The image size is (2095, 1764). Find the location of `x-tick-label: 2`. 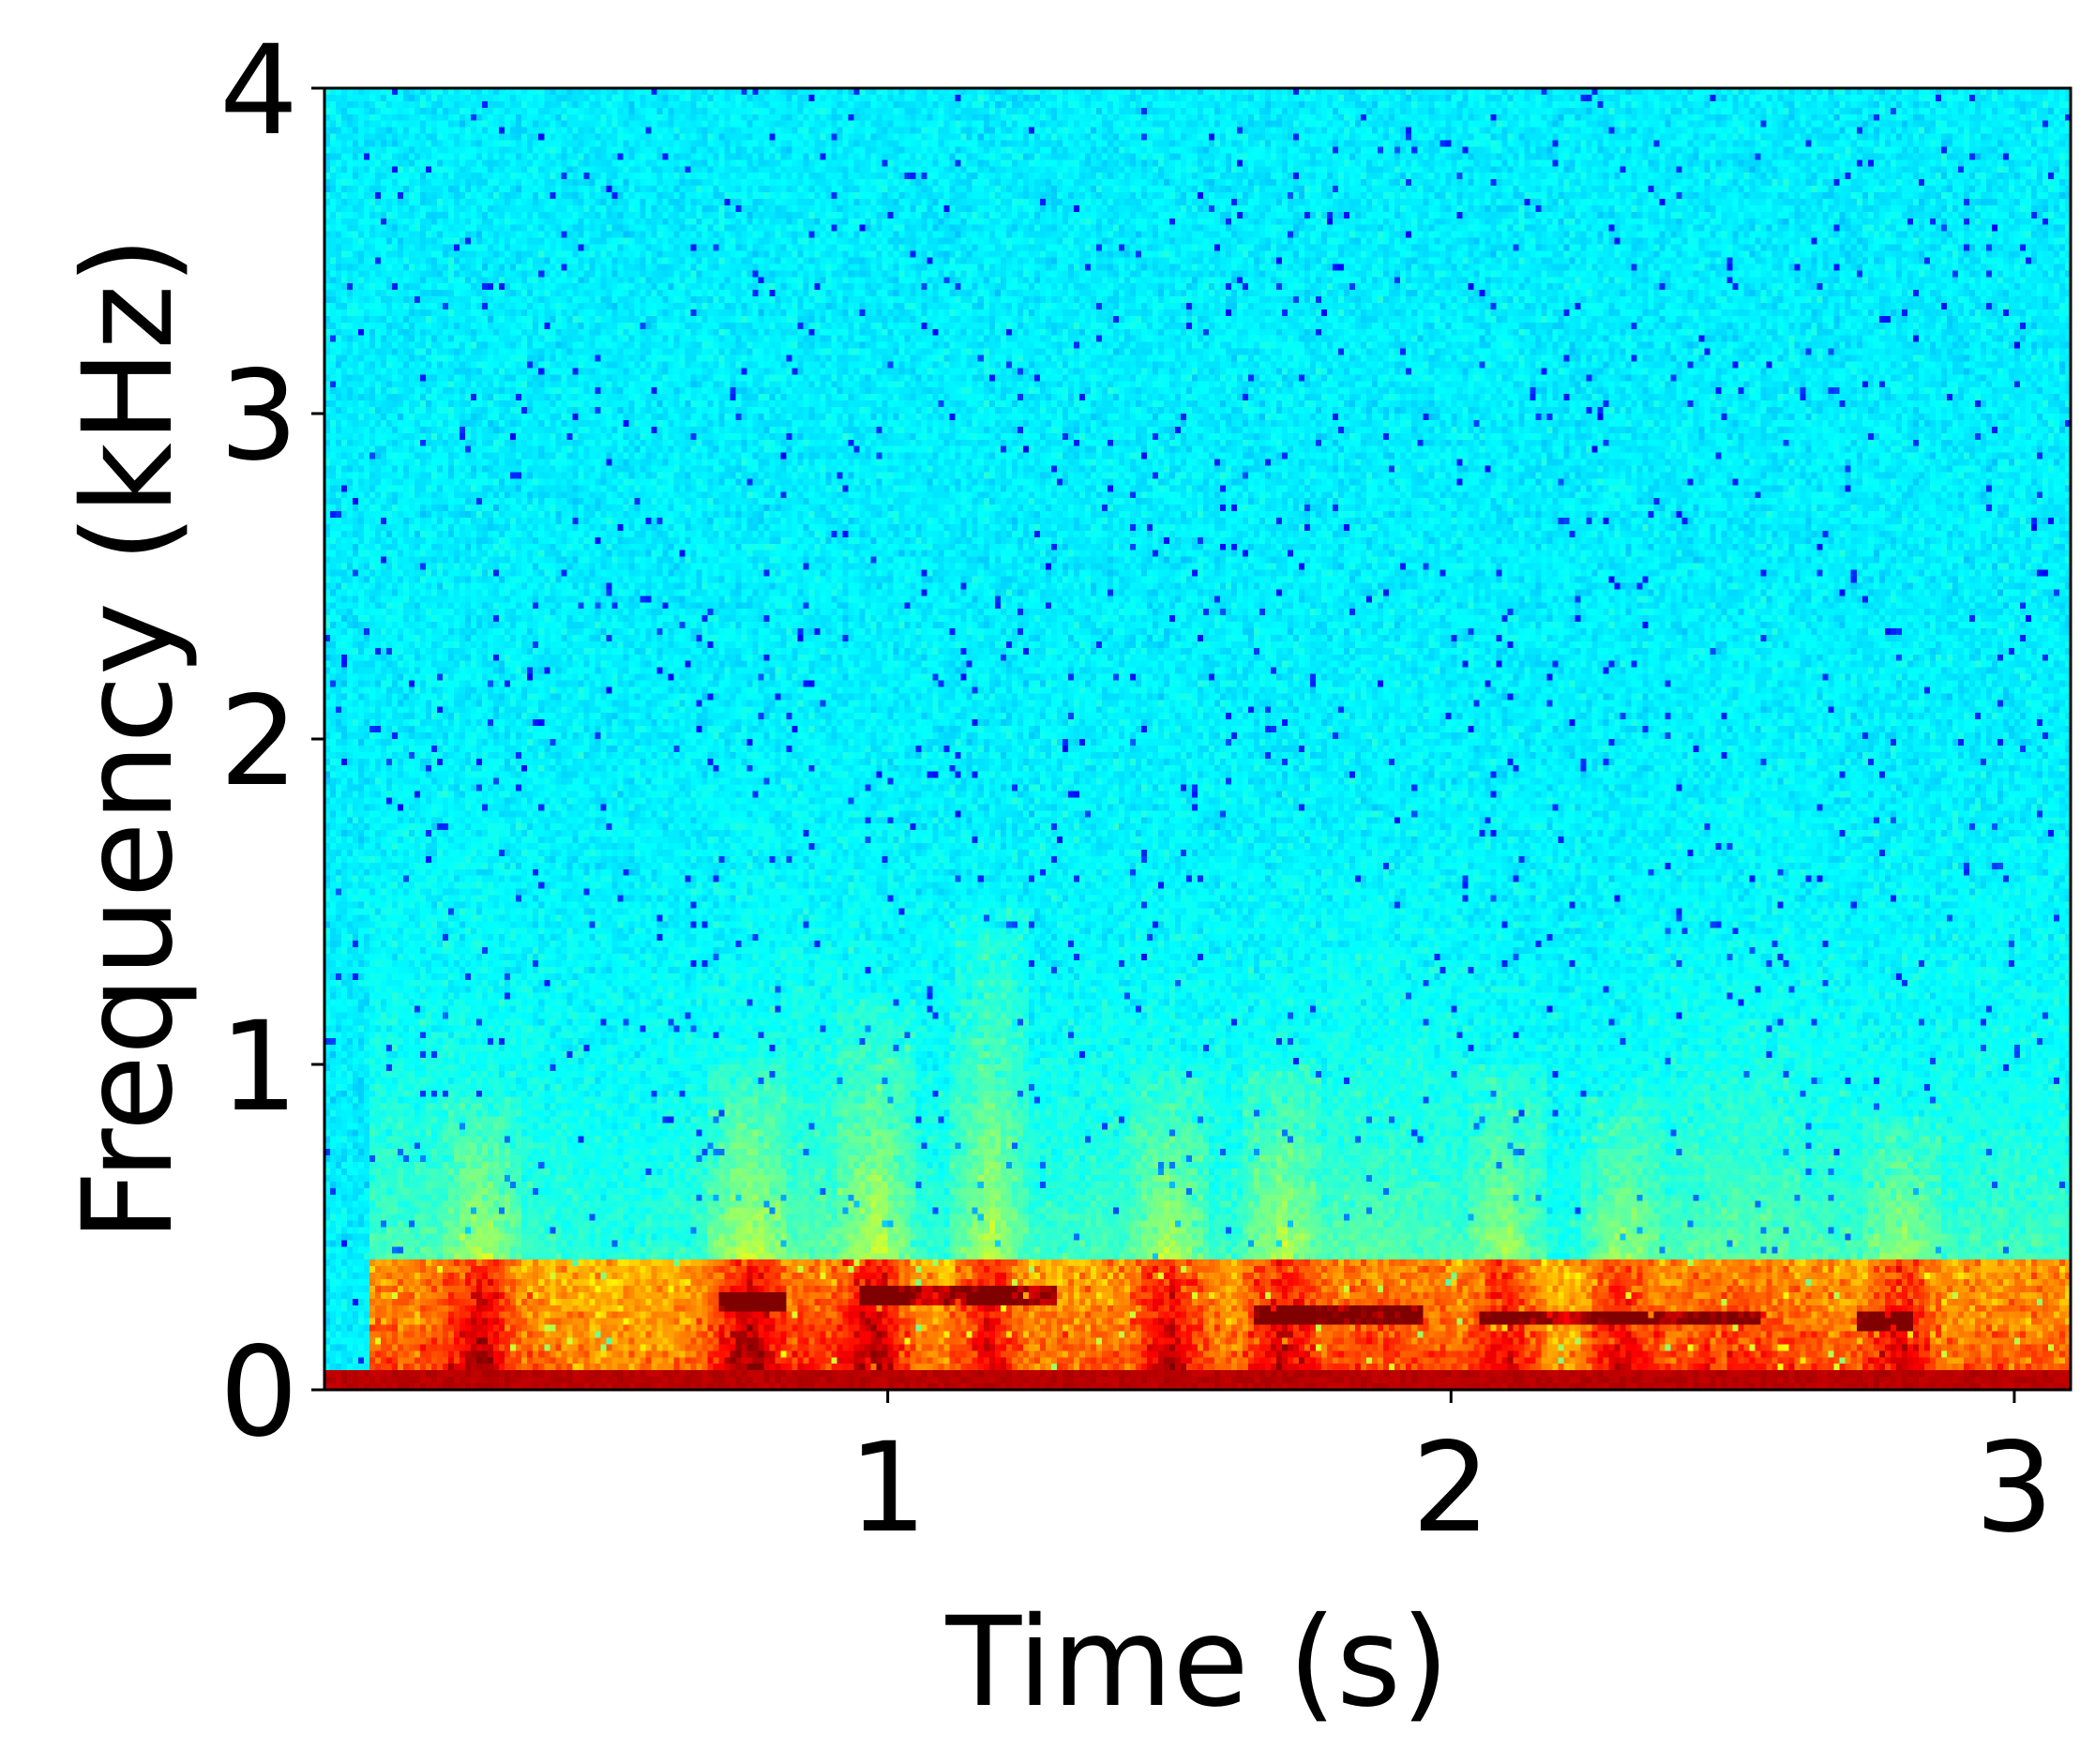

x-tick-label: 2 is located at coordinates (1451, 1488).